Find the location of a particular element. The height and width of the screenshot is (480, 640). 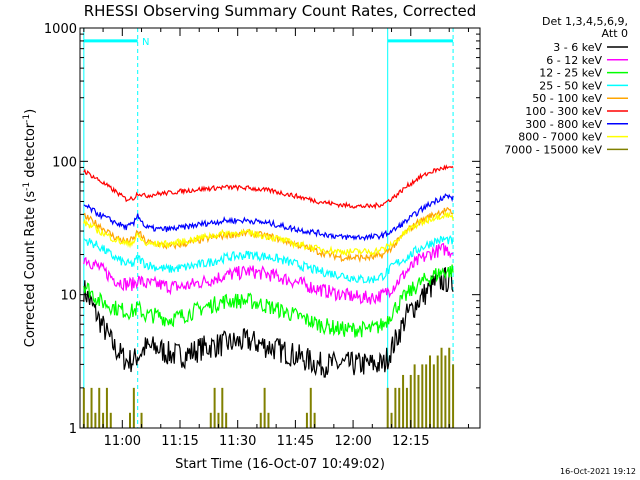

y-axis-title-main: Corrected Count Rate (s is located at coordinates (30, 269).